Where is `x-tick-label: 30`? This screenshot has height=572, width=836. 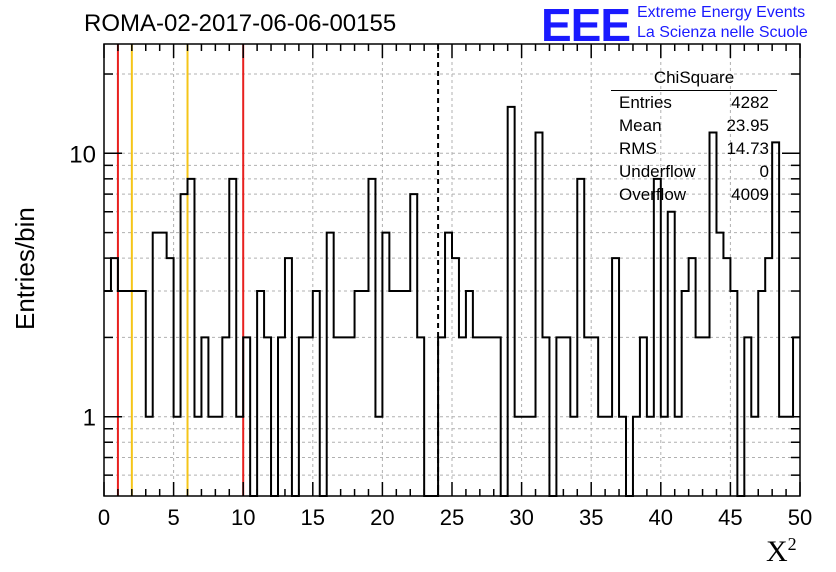 x-tick-label: 30 is located at coordinates (521, 517).